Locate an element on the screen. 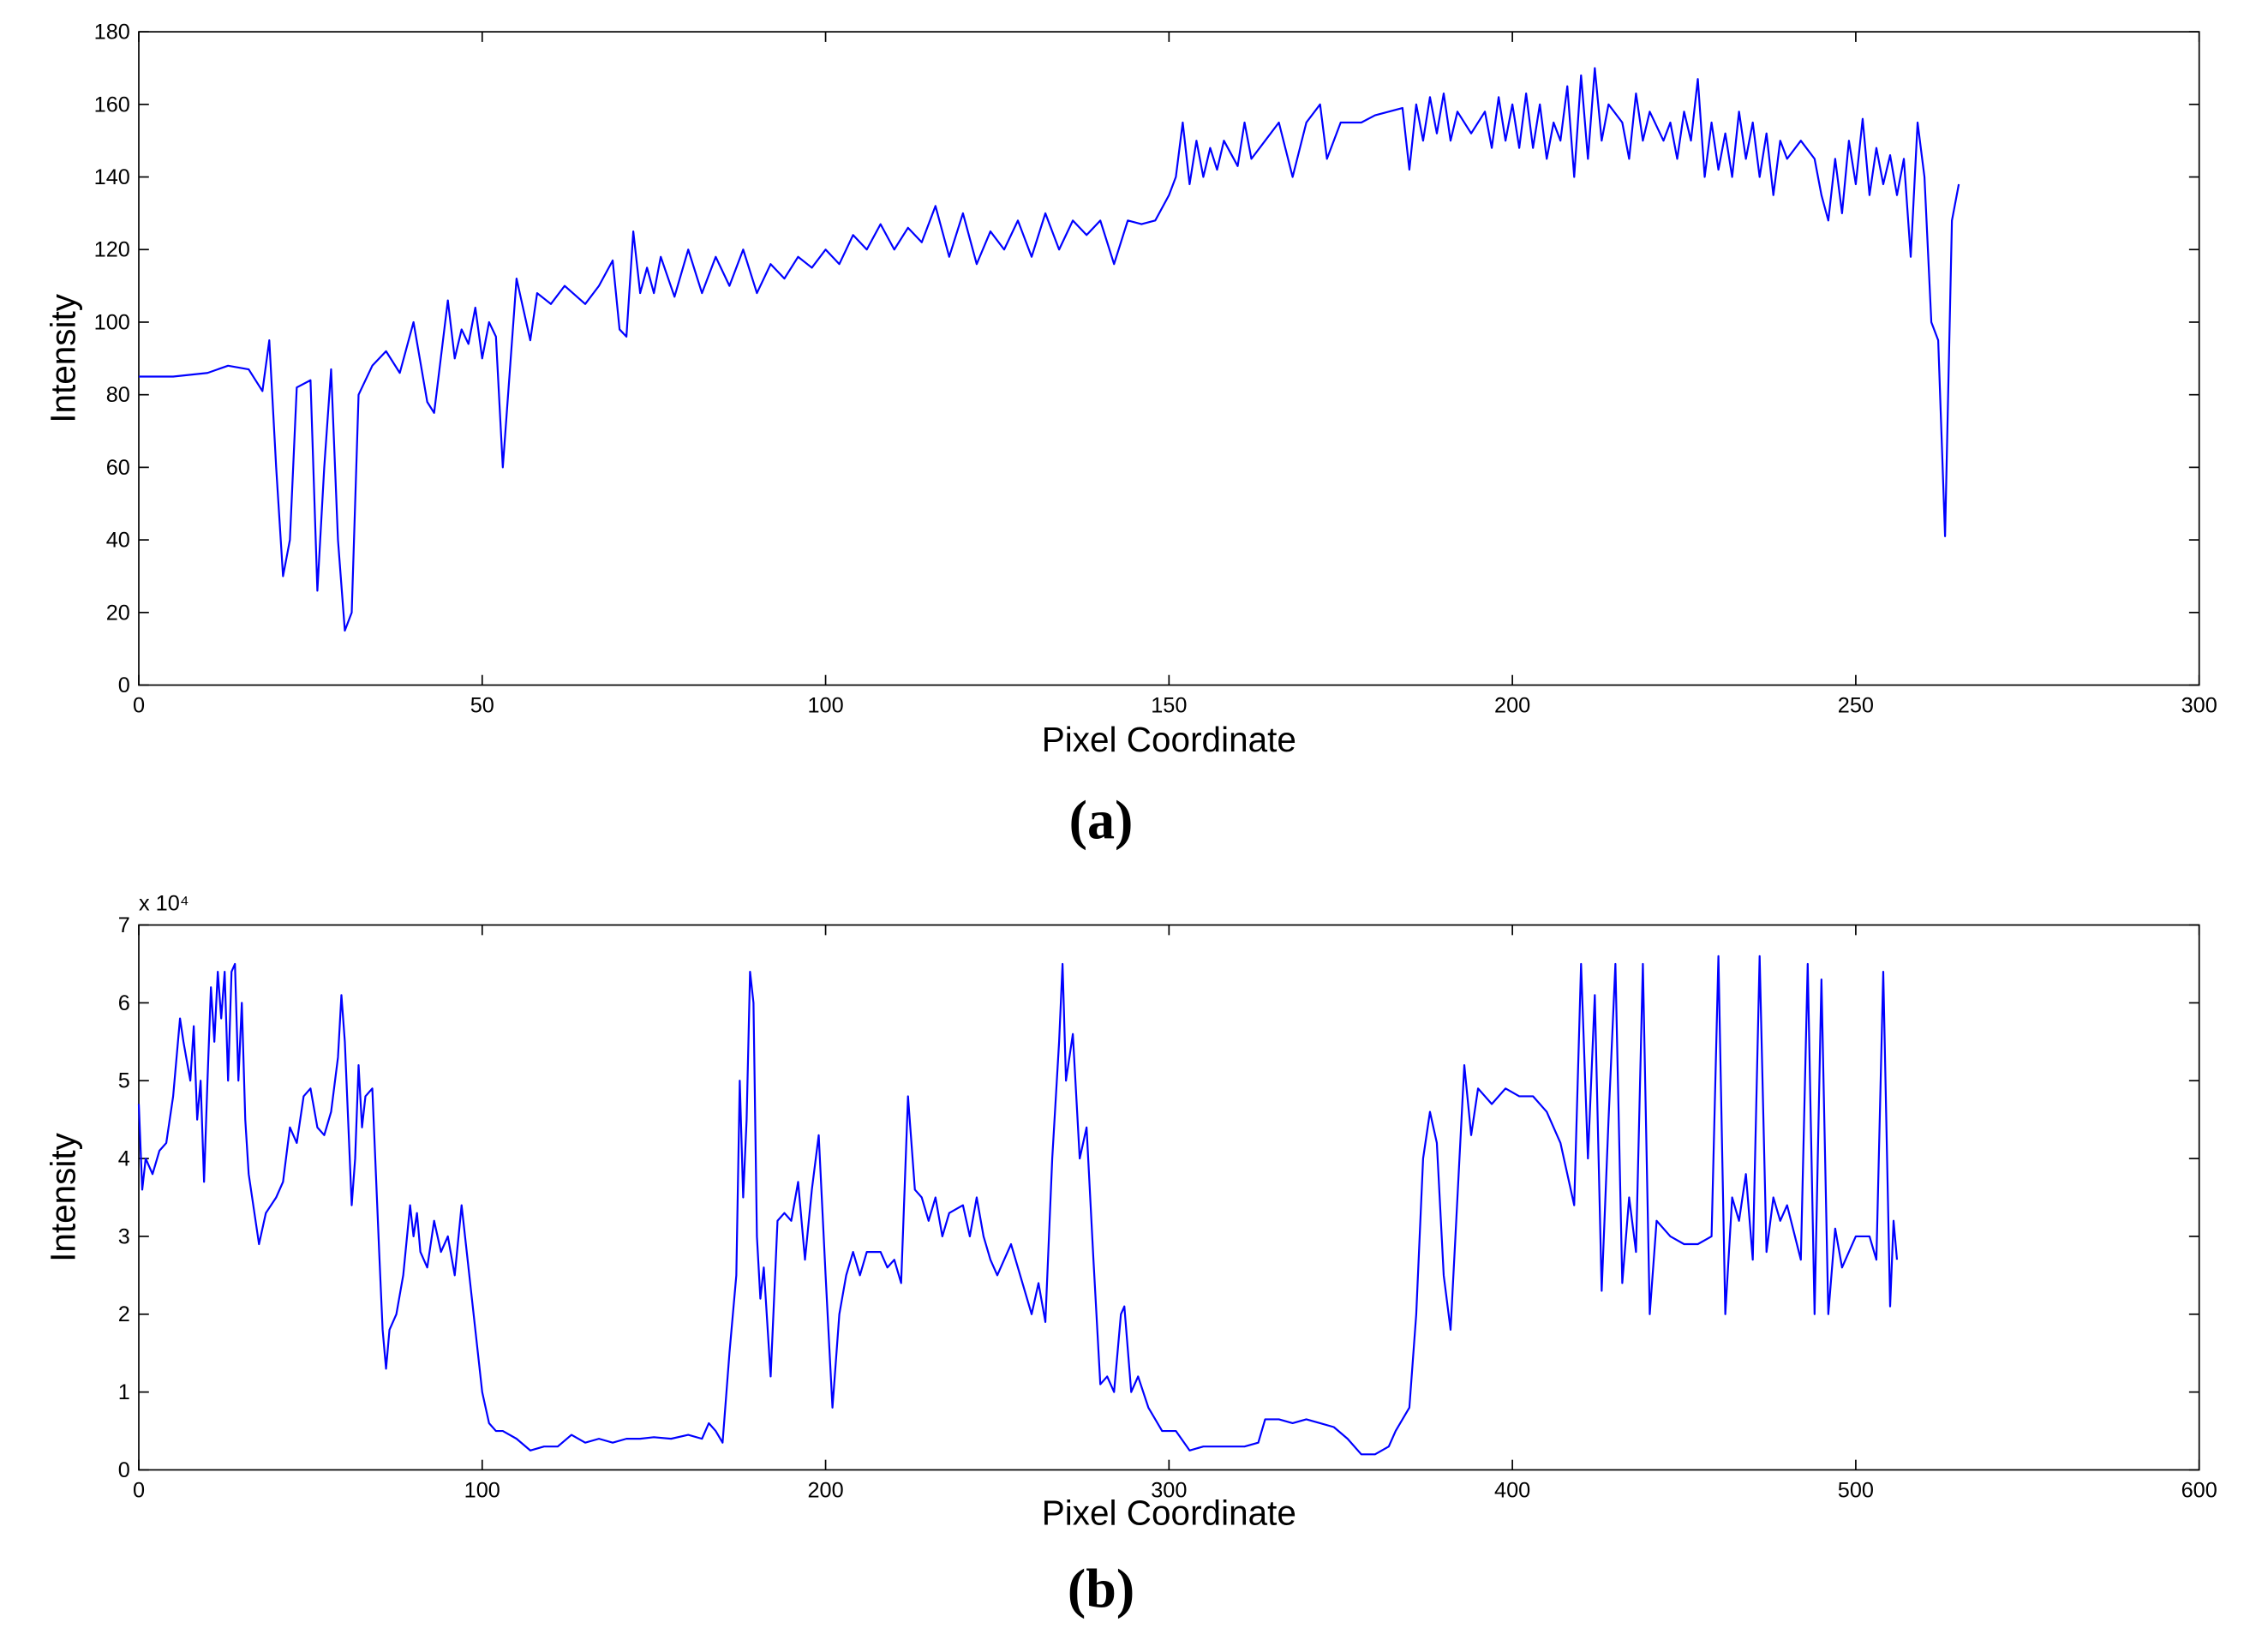  x-tick-label: 150 is located at coordinates (1169, 706).